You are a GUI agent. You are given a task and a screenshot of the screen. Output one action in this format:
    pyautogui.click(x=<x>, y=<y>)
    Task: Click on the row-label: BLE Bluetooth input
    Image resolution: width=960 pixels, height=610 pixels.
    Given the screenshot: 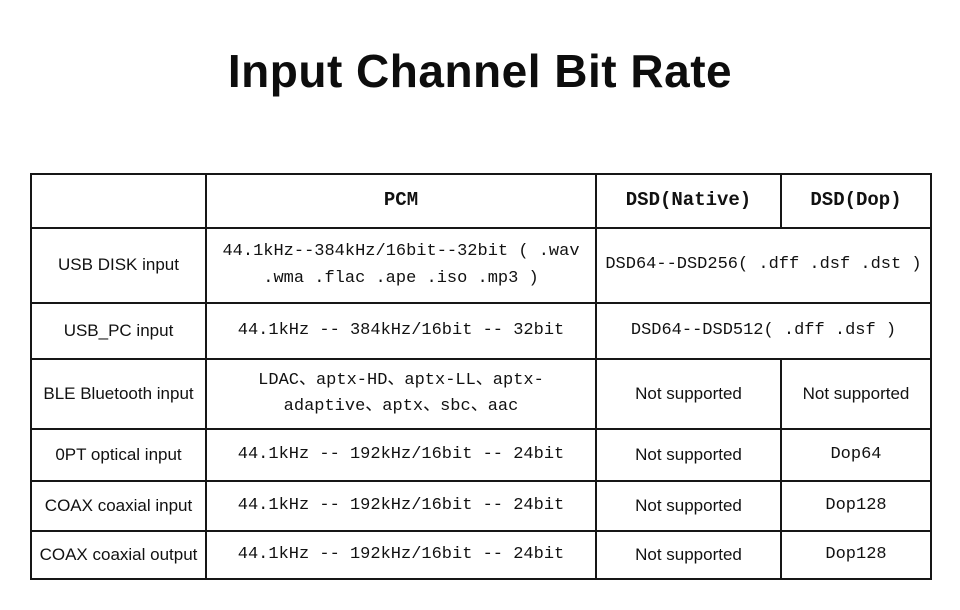 What is the action you would take?
    pyautogui.click(x=118, y=394)
    